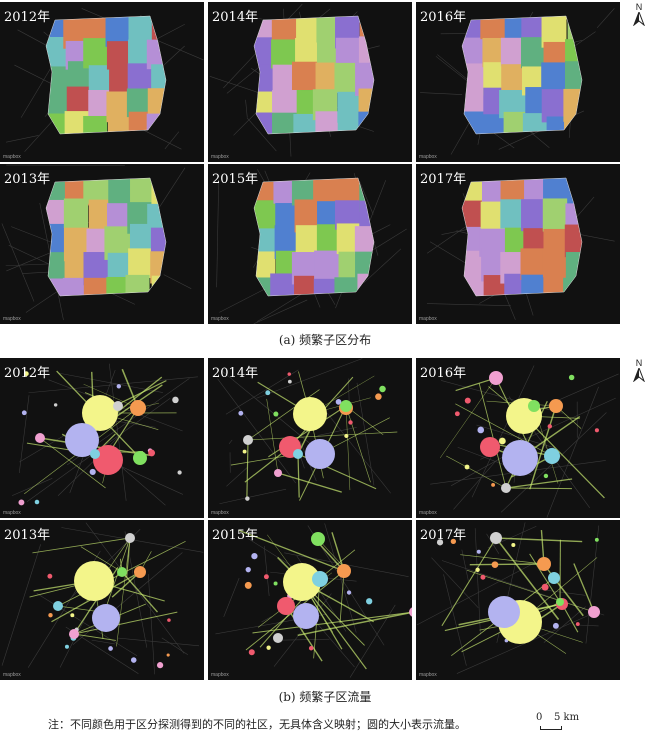 The image size is (650, 735). What do you see at coordinates (539, 717) in the screenshot?
I see `scale-zero: 0` at bounding box center [539, 717].